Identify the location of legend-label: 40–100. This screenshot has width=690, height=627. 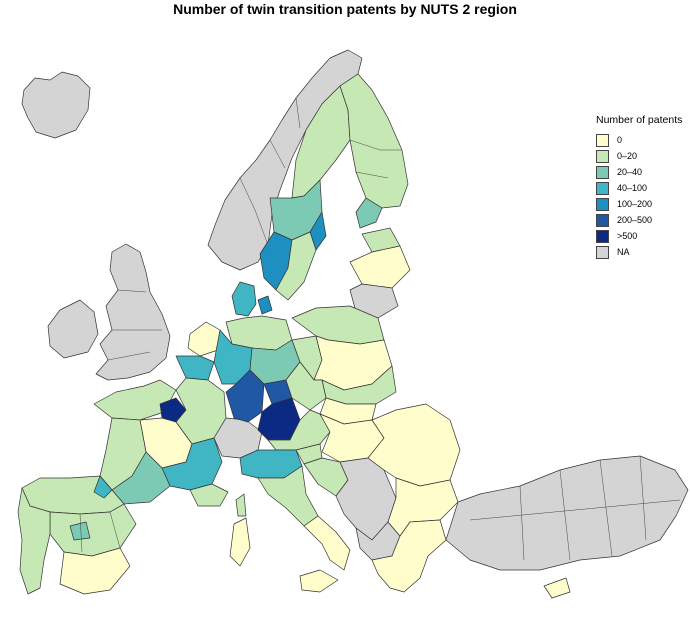
(632, 188).